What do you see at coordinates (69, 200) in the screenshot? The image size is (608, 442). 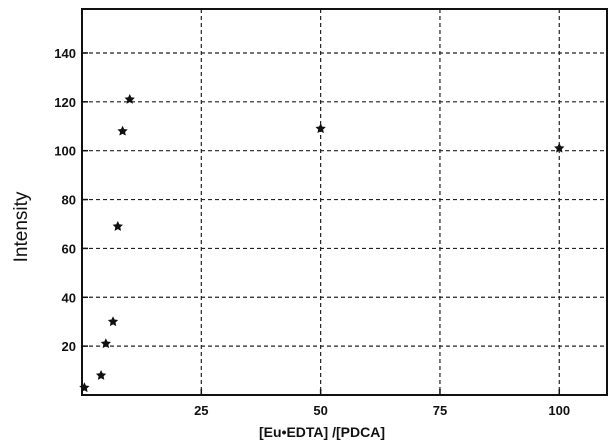 I see `y-tick-label: 80` at bounding box center [69, 200].